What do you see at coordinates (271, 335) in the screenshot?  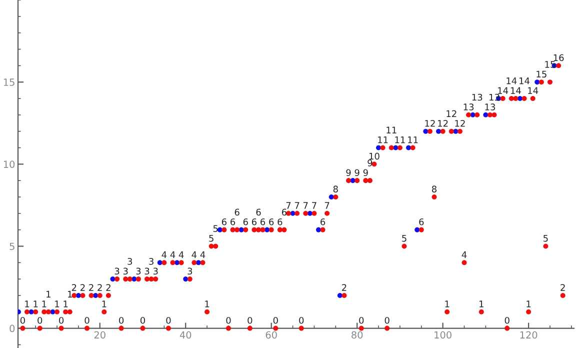 I see `x-tick-label: 60` at bounding box center [271, 335].